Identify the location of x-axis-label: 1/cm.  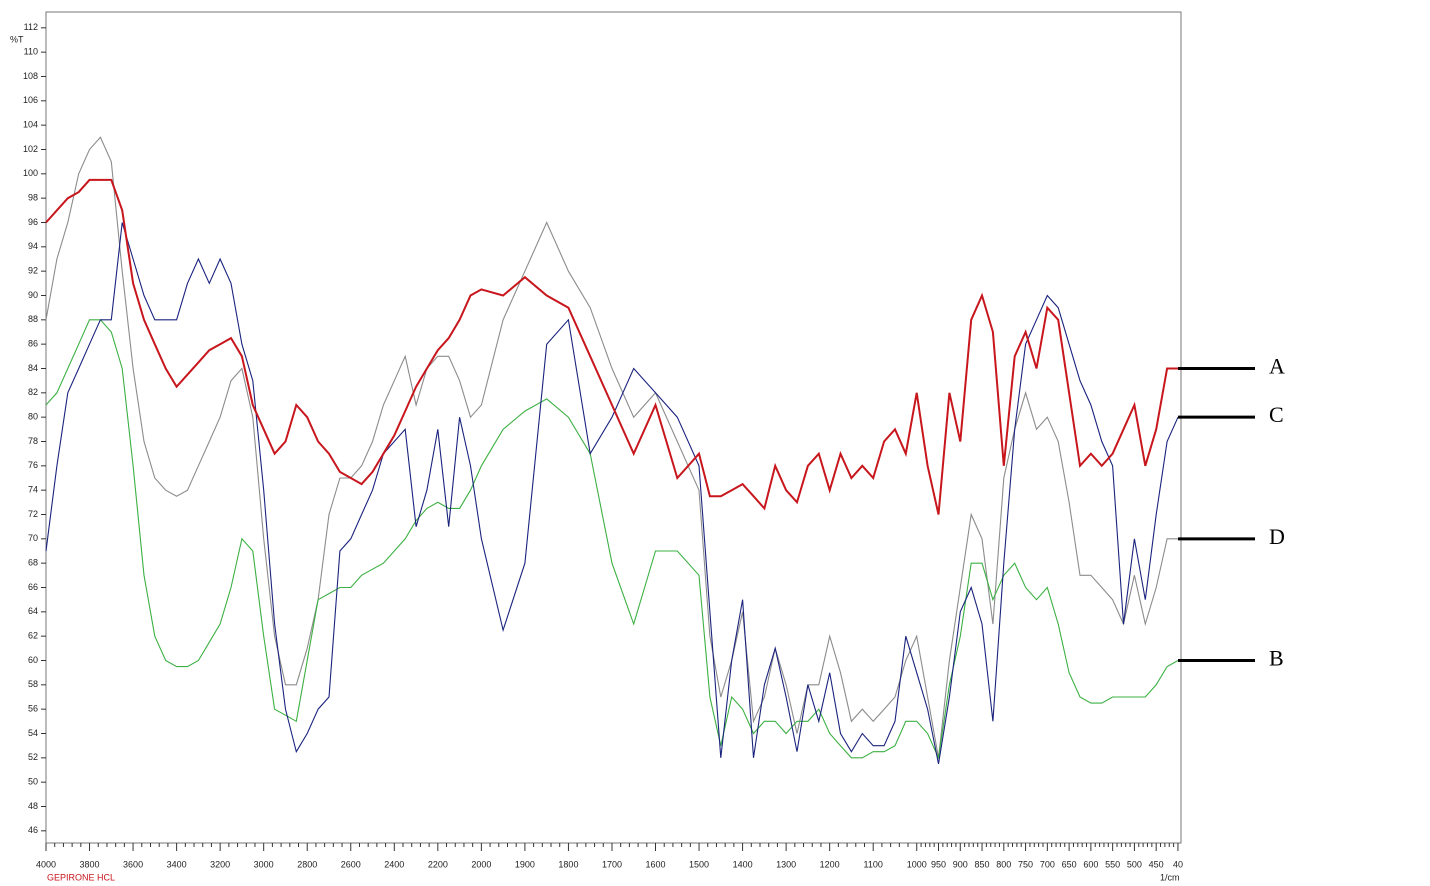
(1170, 877).